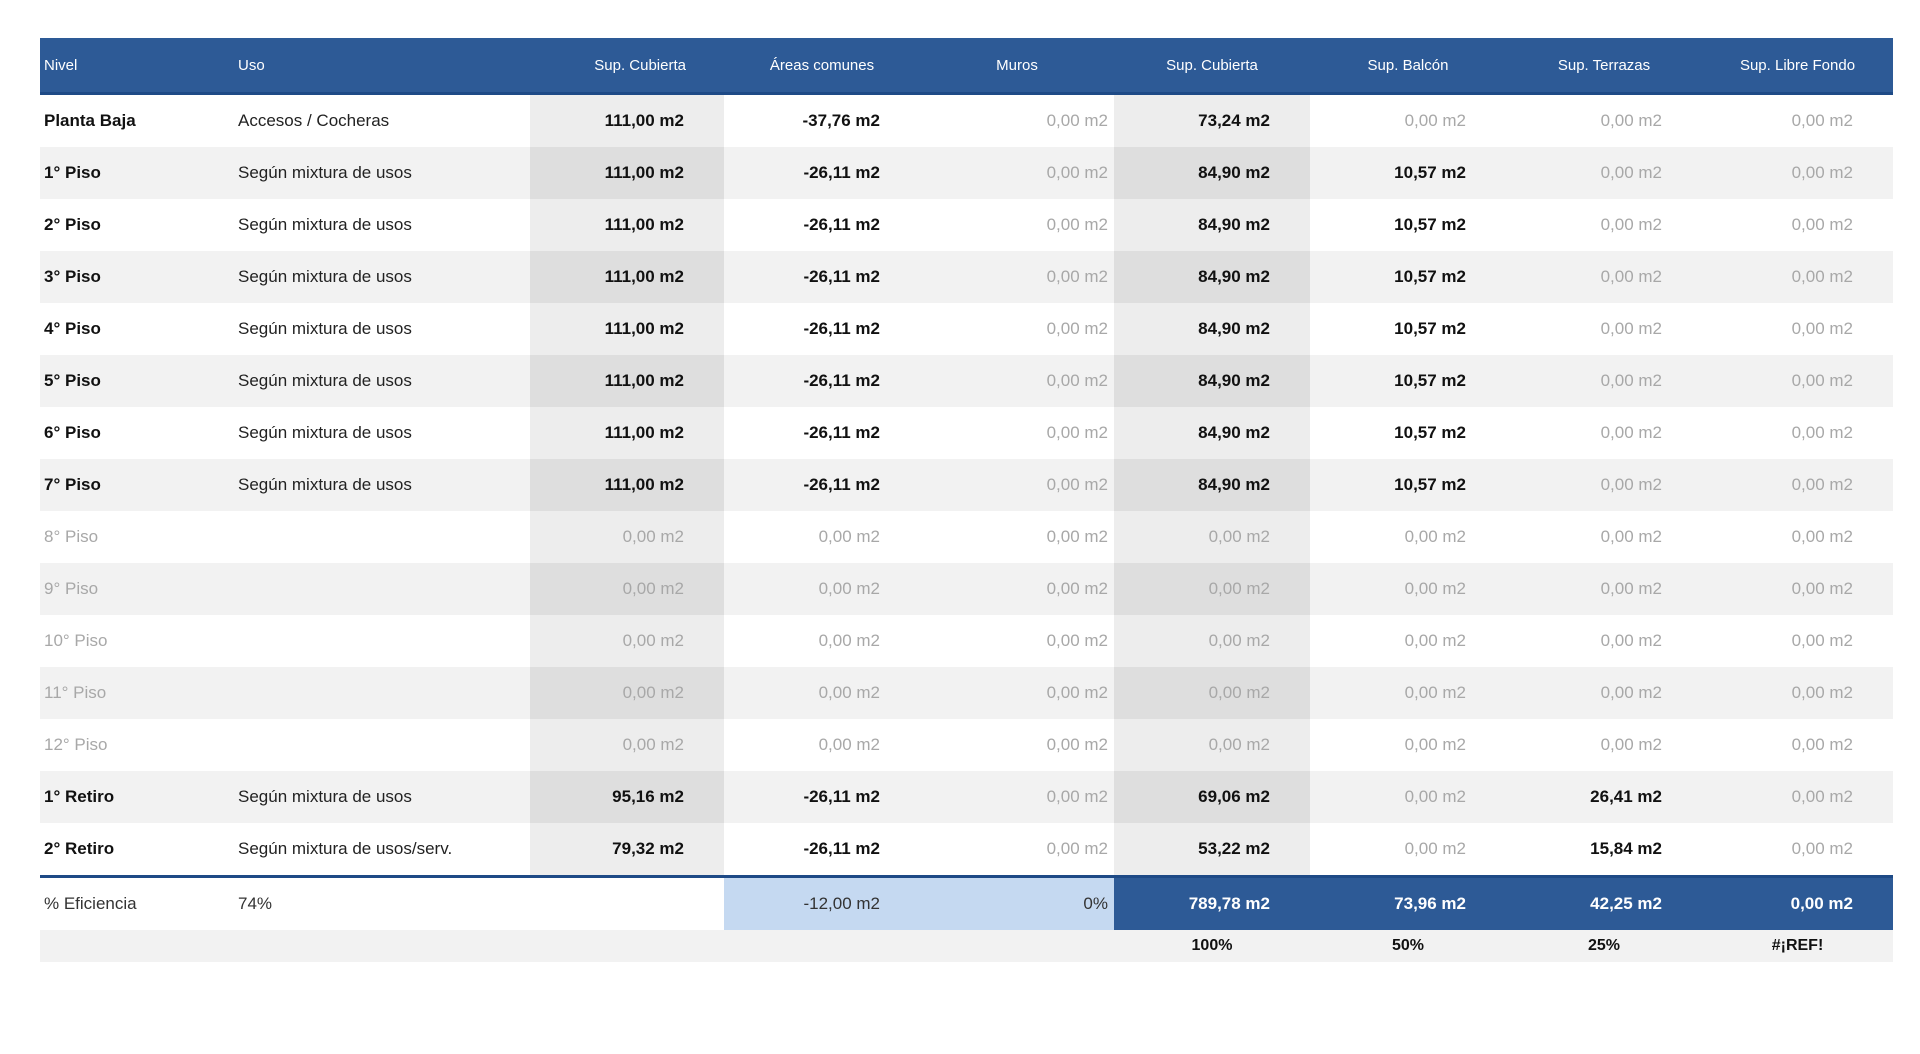 The image size is (1920, 1054). What do you see at coordinates (1604, 66) in the screenshot?
I see `header-sup-terrazas: Sup. Terrazas` at bounding box center [1604, 66].